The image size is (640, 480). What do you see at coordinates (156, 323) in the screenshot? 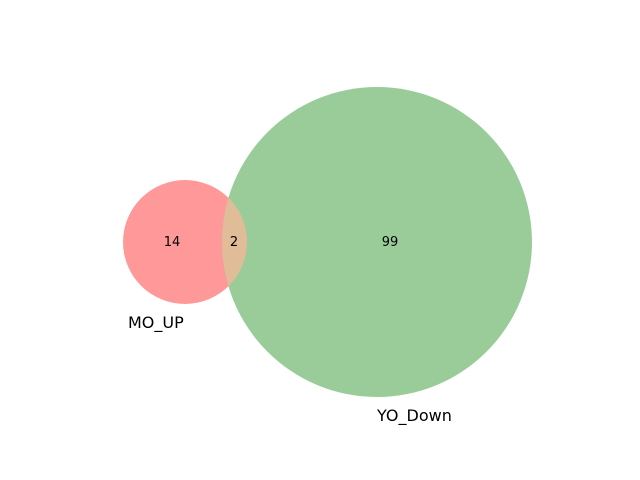
I see `set-label-mo-up: MO_UP` at bounding box center [156, 323].